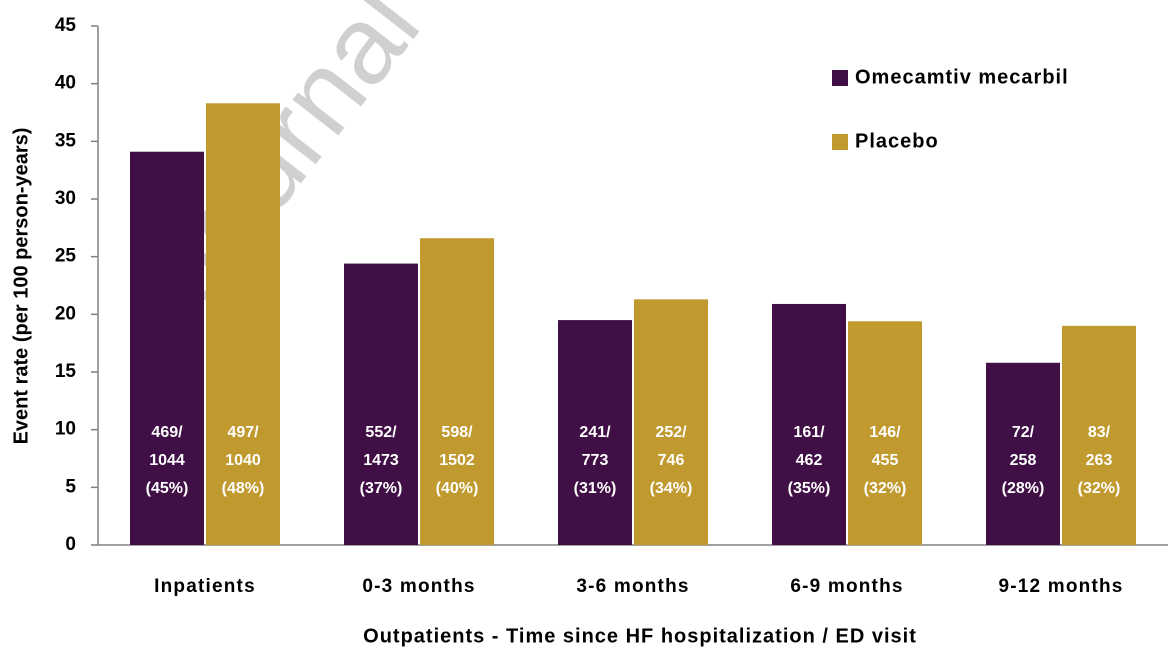 Image resolution: width=1170 pixels, height=651 pixels. What do you see at coordinates (897, 141) in the screenshot?
I see `legend-label: Placebo` at bounding box center [897, 141].